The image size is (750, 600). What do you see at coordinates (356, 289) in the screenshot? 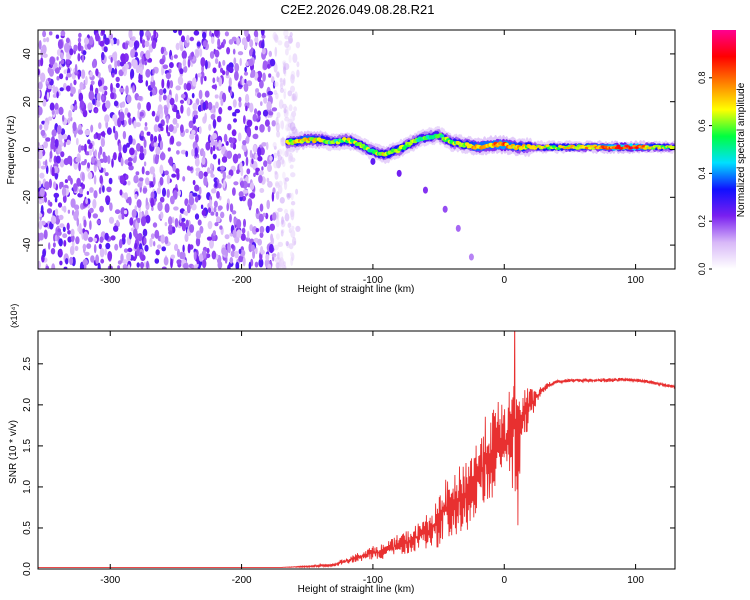
I see `spectrogram-x-label: Height of straight line (km)` at bounding box center [356, 289].